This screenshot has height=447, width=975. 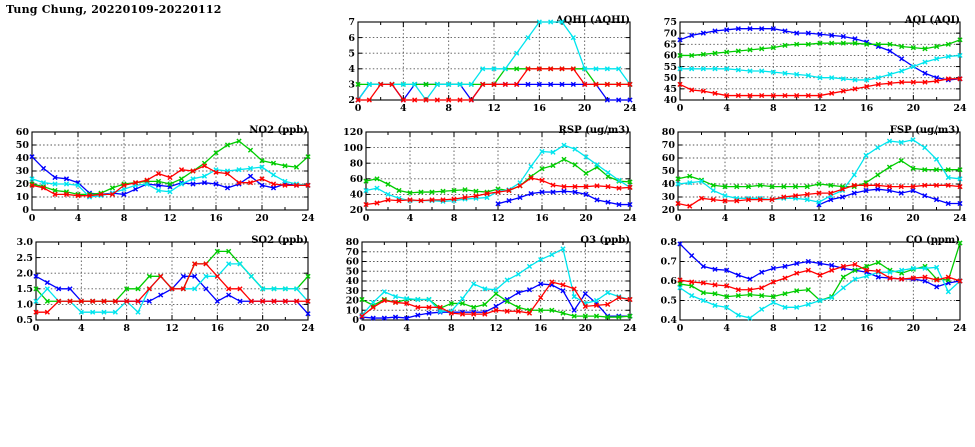 I want to click on svg-text: 3, so click(x=351, y=85).